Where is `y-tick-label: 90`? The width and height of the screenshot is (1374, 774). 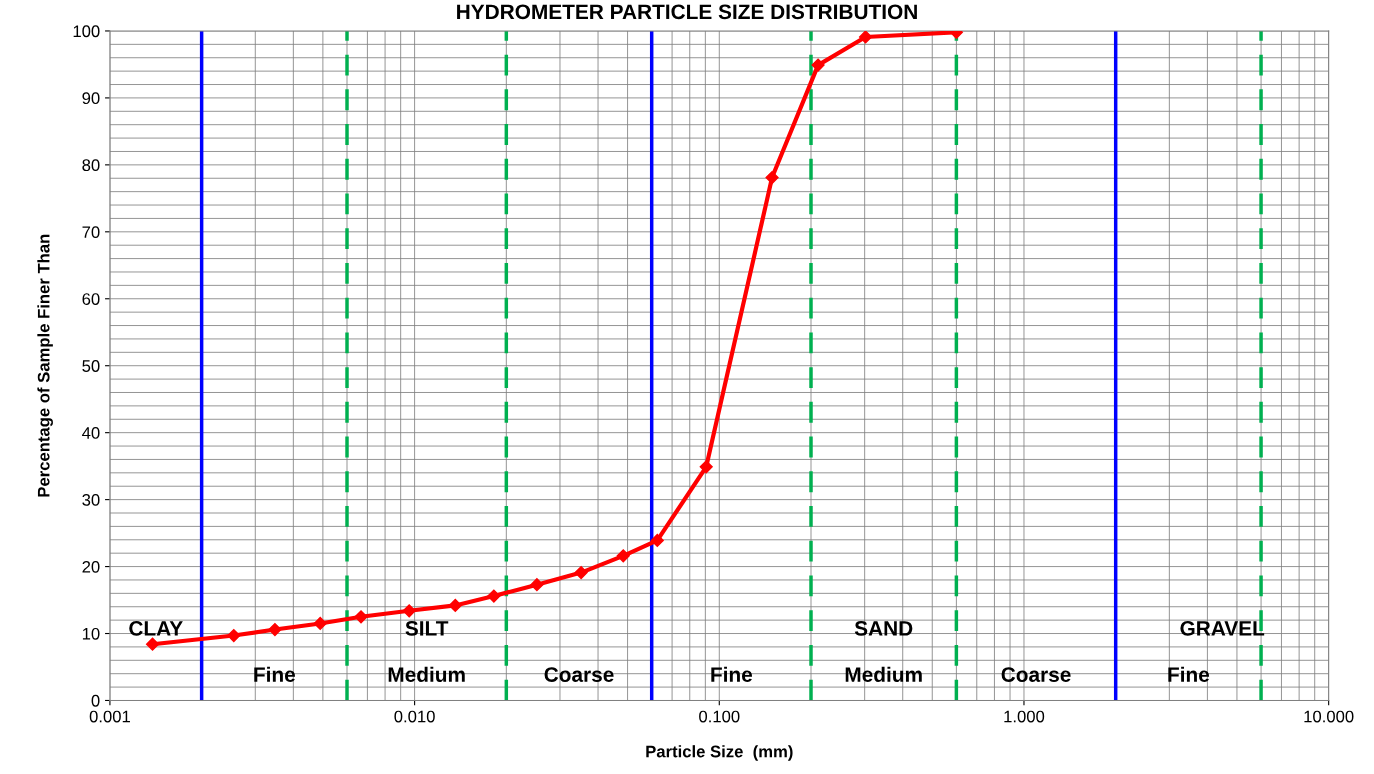
y-tick-label: 90 is located at coordinates (91, 98).